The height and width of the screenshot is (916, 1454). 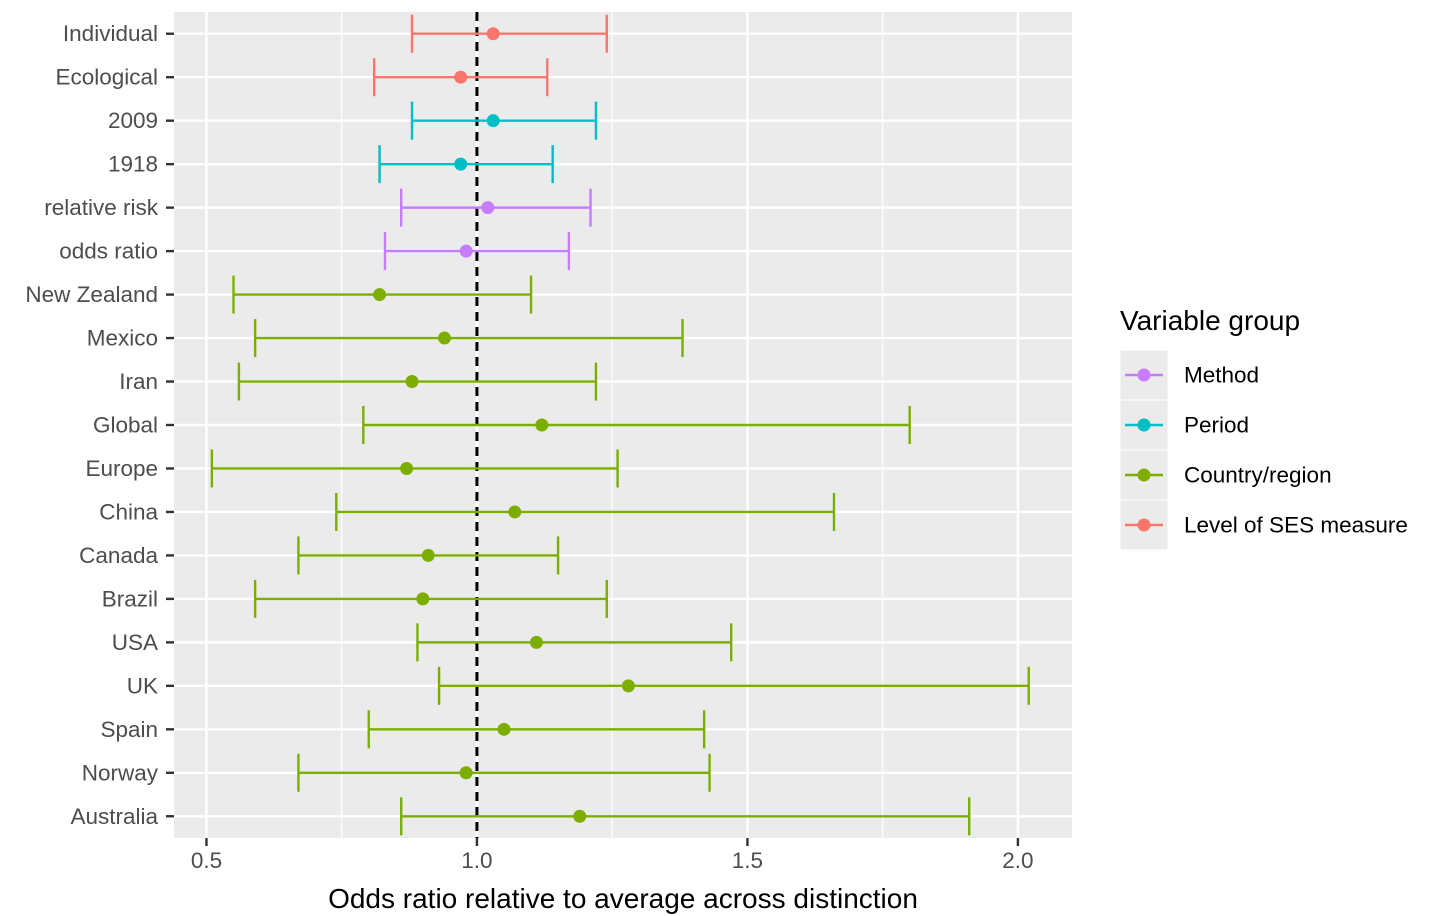 I want to click on x-tick-label: 1.0, so click(x=476, y=860).